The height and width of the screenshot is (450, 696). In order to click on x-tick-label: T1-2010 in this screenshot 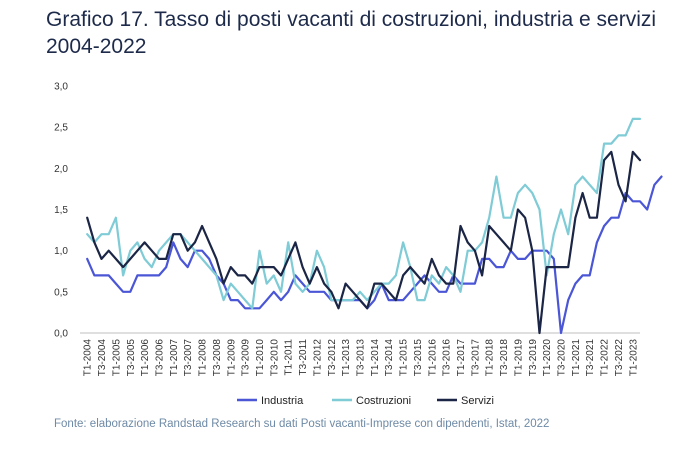, I will do `click(260, 358)`.